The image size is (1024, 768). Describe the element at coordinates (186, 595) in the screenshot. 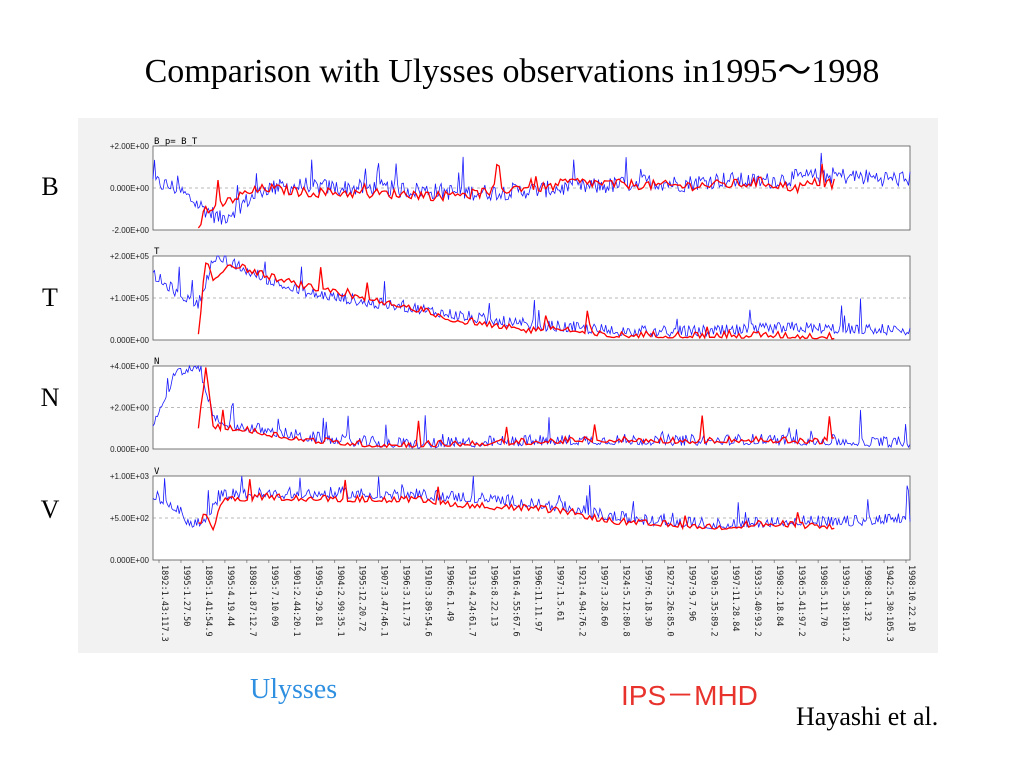

I see `x-tick-label: 1995:1.27.50` at that location.